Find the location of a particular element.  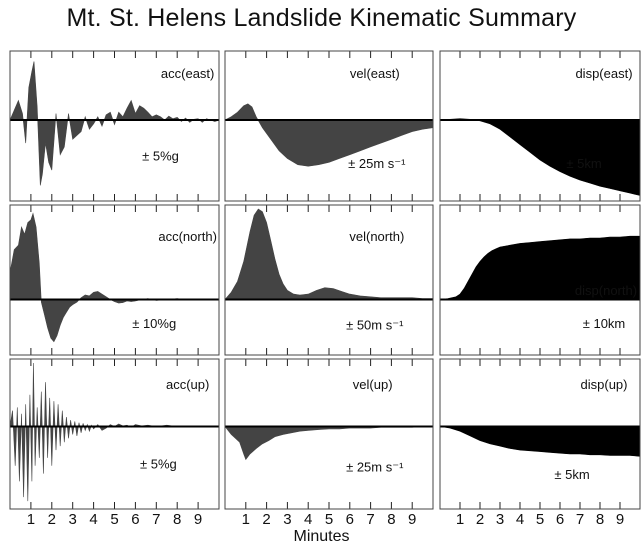

panel-disp-east: disp(east) ± 5km is located at coordinates (540, 126).